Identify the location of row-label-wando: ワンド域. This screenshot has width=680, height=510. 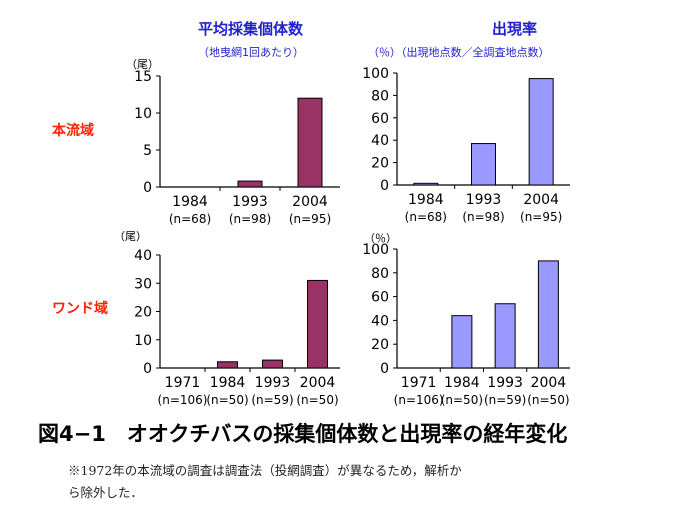
(80, 309).